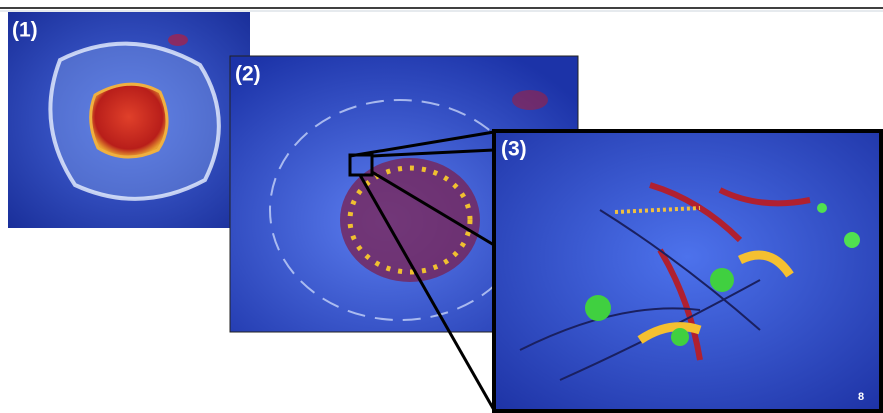 This screenshot has height=413, width=883. Describe the element at coordinates (514, 148) in the screenshot. I see `panel-label: (3)` at that location.